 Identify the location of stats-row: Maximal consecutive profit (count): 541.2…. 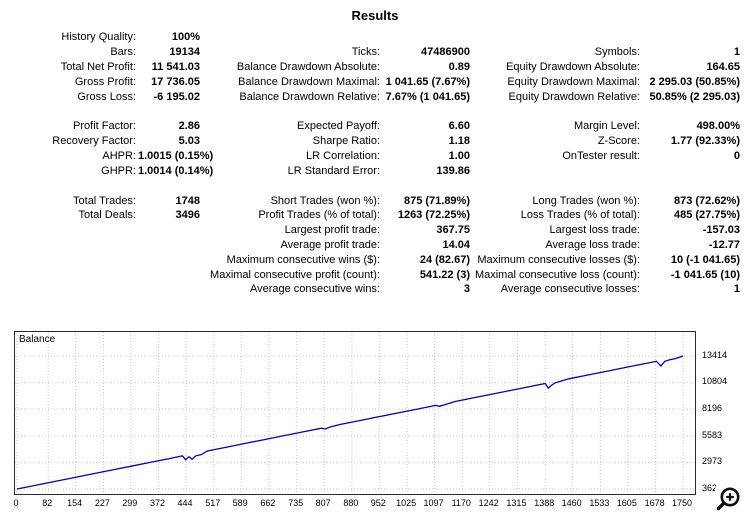
(379, 274).